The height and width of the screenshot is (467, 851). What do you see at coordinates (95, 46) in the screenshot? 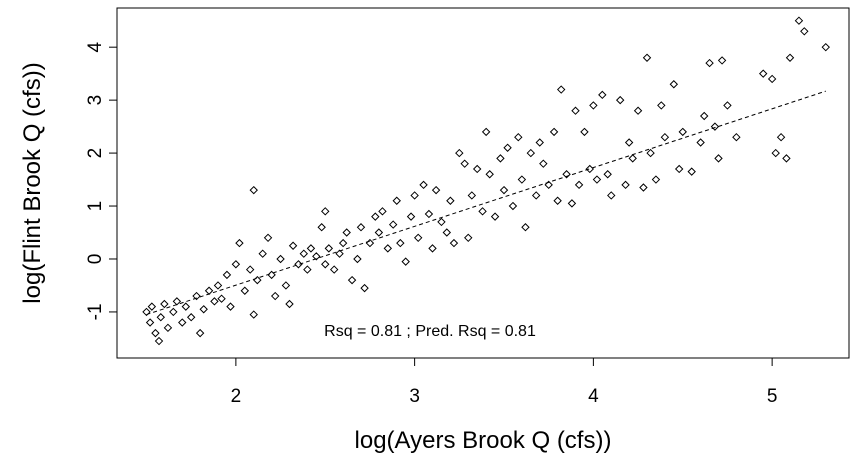
I see `y-tick-label: 4` at bounding box center [95, 46].